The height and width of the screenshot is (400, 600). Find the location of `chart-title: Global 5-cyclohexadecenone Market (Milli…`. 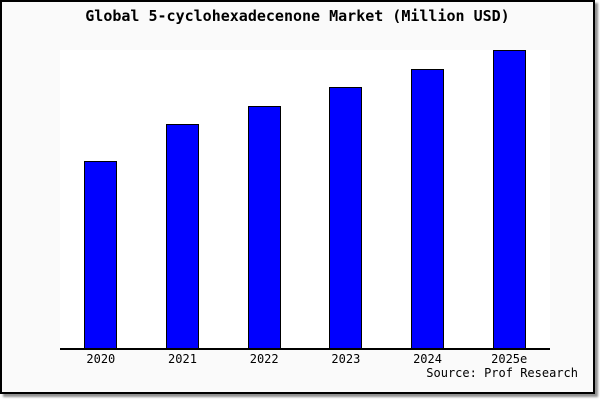

chart-title: Global 5-cyclohexadecenone Market (Milli… is located at coordinates (297, 16).